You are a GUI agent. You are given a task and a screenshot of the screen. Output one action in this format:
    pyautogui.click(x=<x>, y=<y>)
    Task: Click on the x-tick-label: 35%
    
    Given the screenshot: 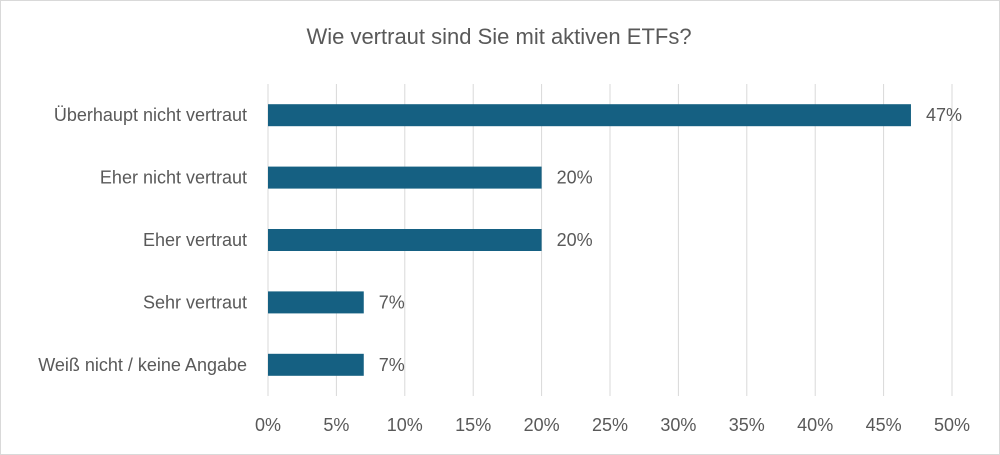 What is the action you would take?
    pyautogui.click(x=747, y=425)
    